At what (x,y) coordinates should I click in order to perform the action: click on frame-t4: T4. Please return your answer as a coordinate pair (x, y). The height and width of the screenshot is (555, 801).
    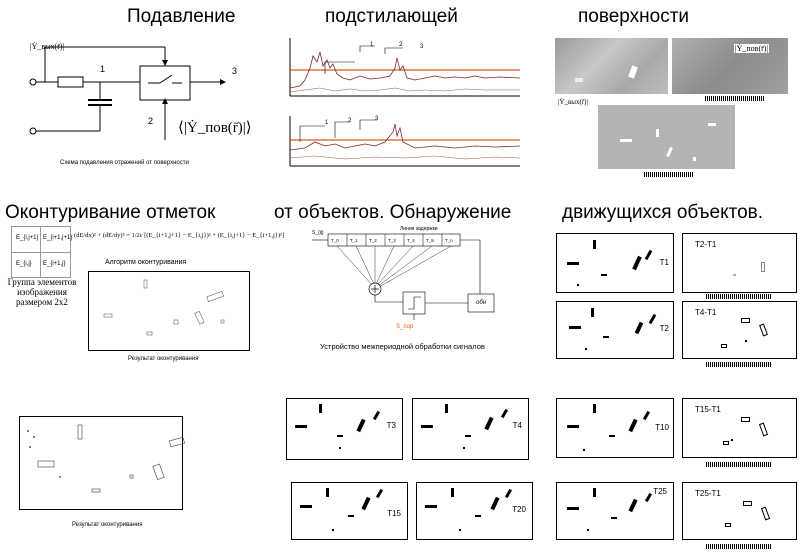
    Looking at the image, I should click on (470, 429).